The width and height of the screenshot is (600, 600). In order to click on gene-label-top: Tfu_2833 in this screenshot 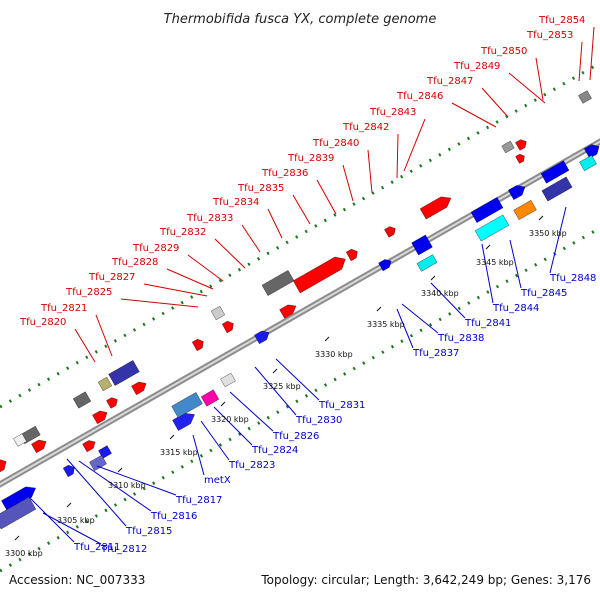, I will do `click(209, 218)`.